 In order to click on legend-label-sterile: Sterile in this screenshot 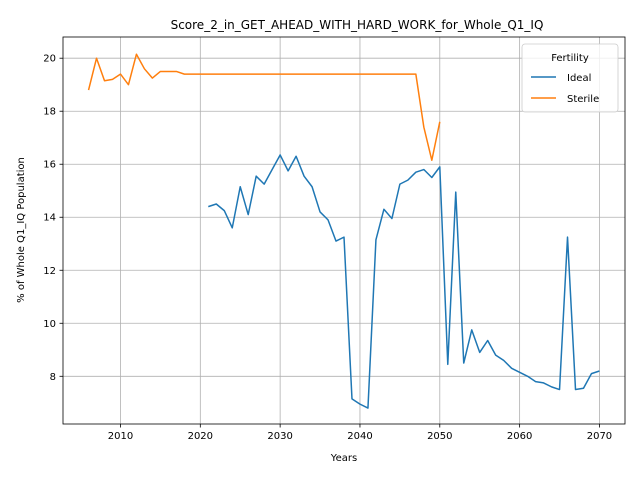, I will do `click(583, 99)`.